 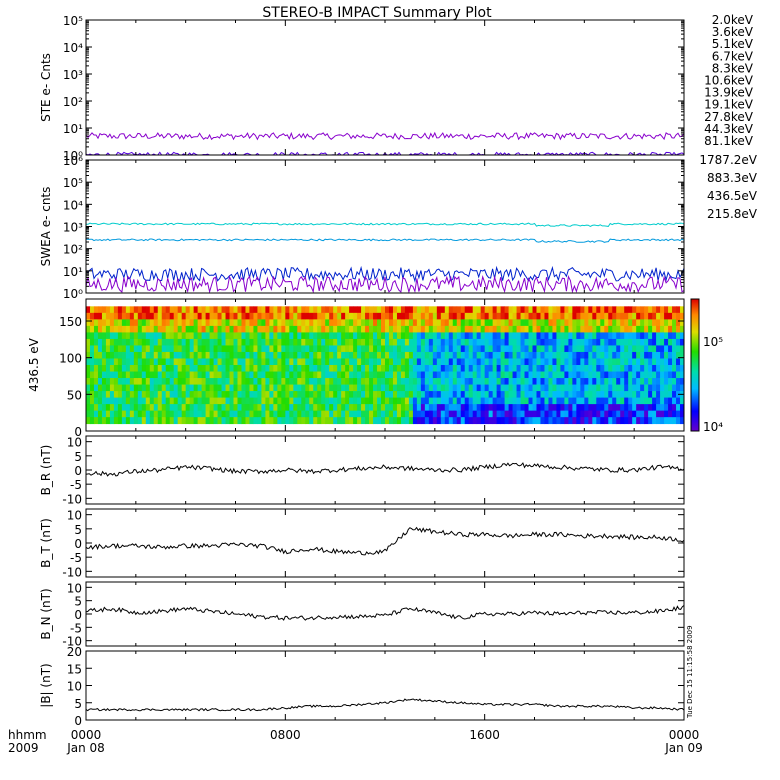 What do you see at coordinates (385, 365) in the screenshot?
I see `heatmap-cells` at bounding box center [385, 365].